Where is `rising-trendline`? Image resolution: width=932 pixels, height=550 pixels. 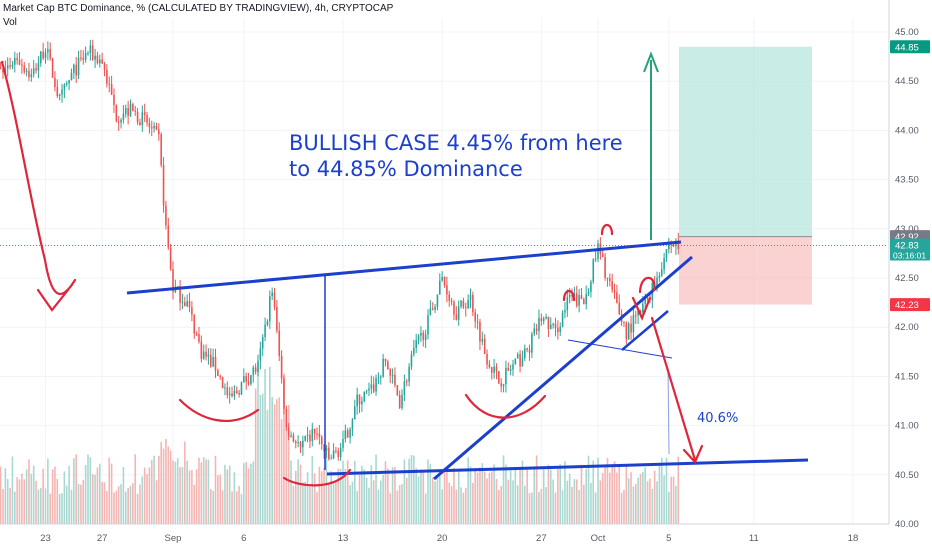
rising-trendline is located at coordinates (563, 368).